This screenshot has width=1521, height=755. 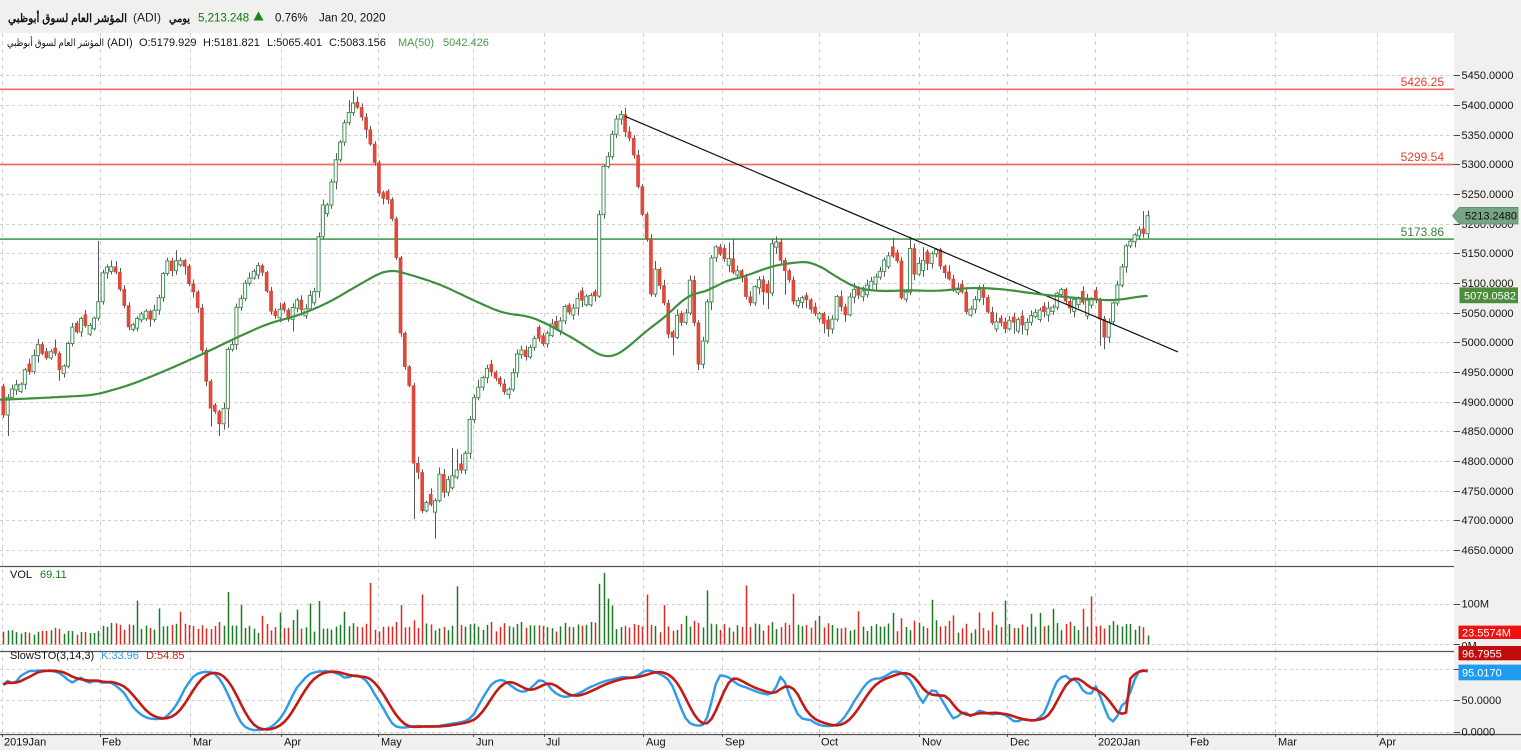 What do you see at coordinates (553, 743) in the screenshot?
I see `svg-text: Jul` at bounding box center [553, 743].